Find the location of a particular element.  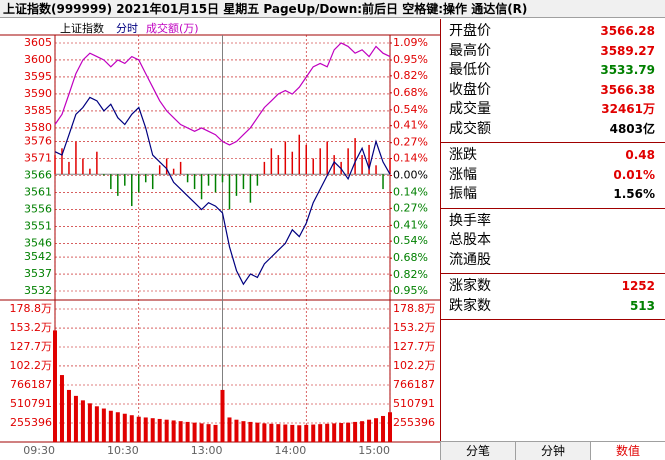

info-label: 涨幅 is located at coordinates (463, 174).